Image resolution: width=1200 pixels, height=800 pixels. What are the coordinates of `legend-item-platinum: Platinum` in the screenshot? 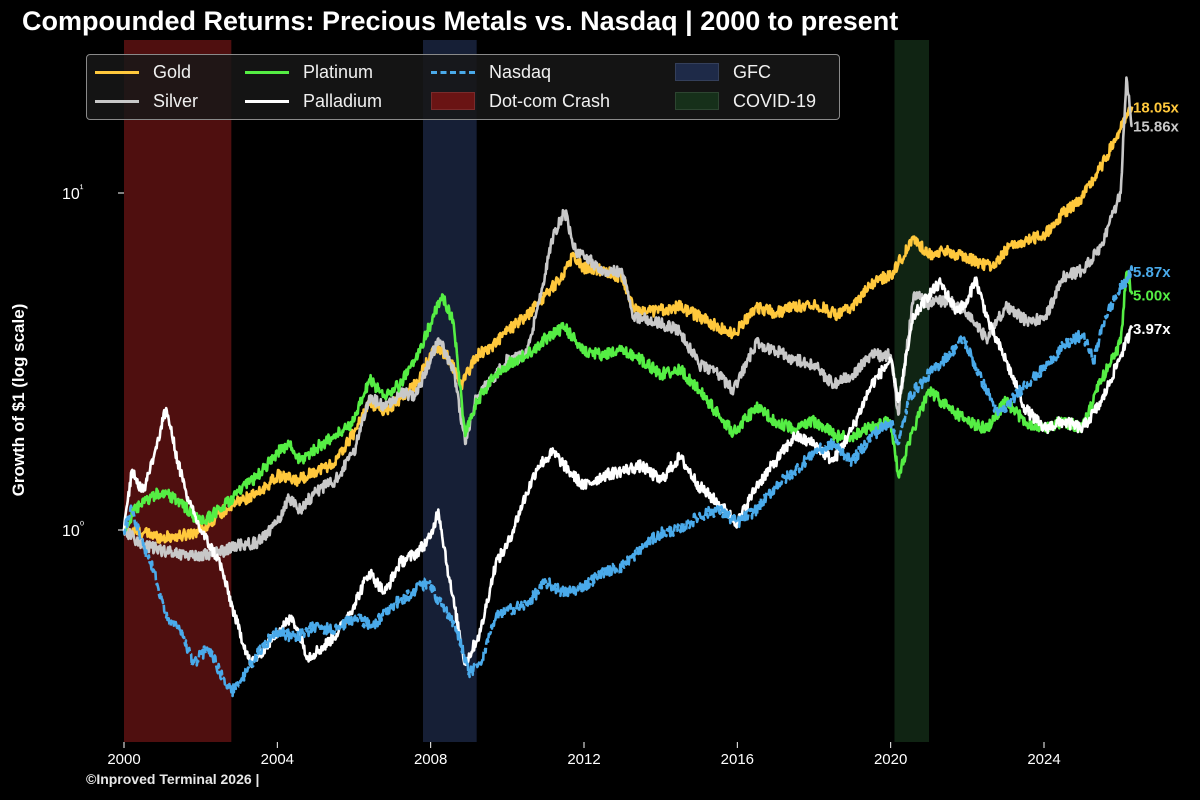 It's located at (309, 72).